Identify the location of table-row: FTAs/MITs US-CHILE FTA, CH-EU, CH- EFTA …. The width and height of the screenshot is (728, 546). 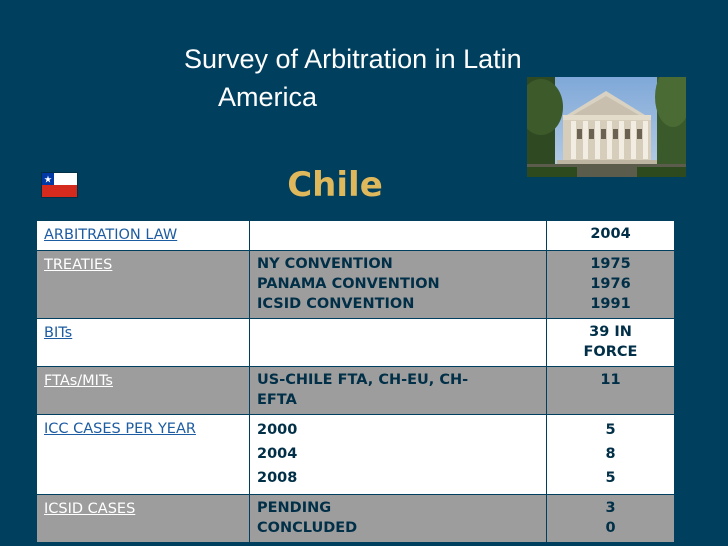
(355, 390).